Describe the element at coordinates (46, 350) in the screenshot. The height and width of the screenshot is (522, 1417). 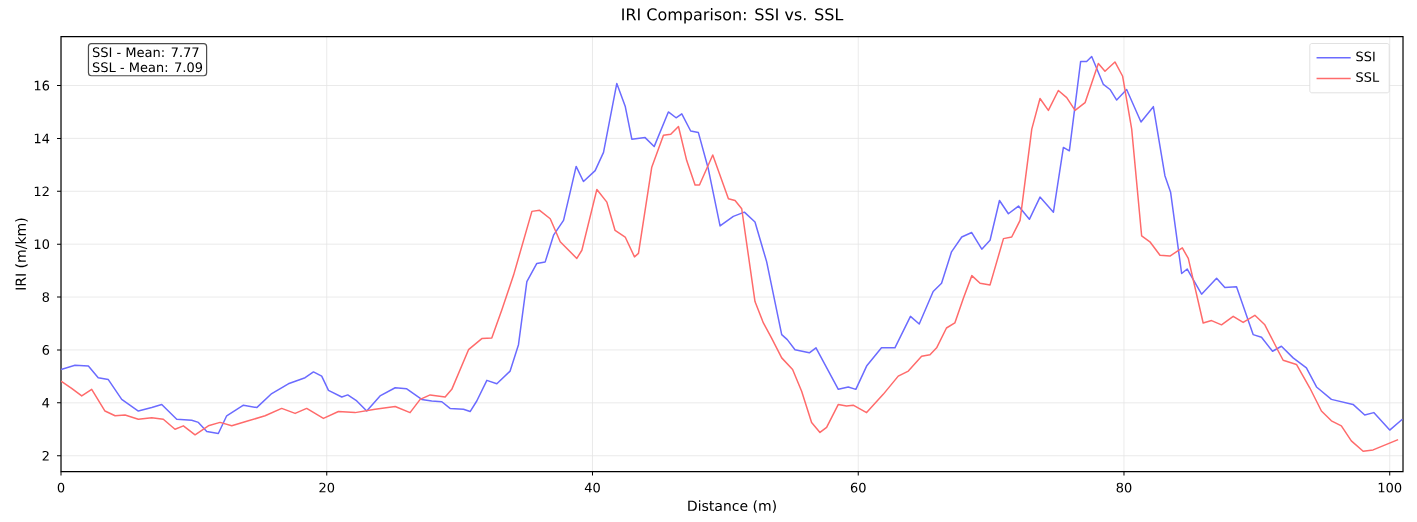
I see `y-tick-label: 6` at that location.